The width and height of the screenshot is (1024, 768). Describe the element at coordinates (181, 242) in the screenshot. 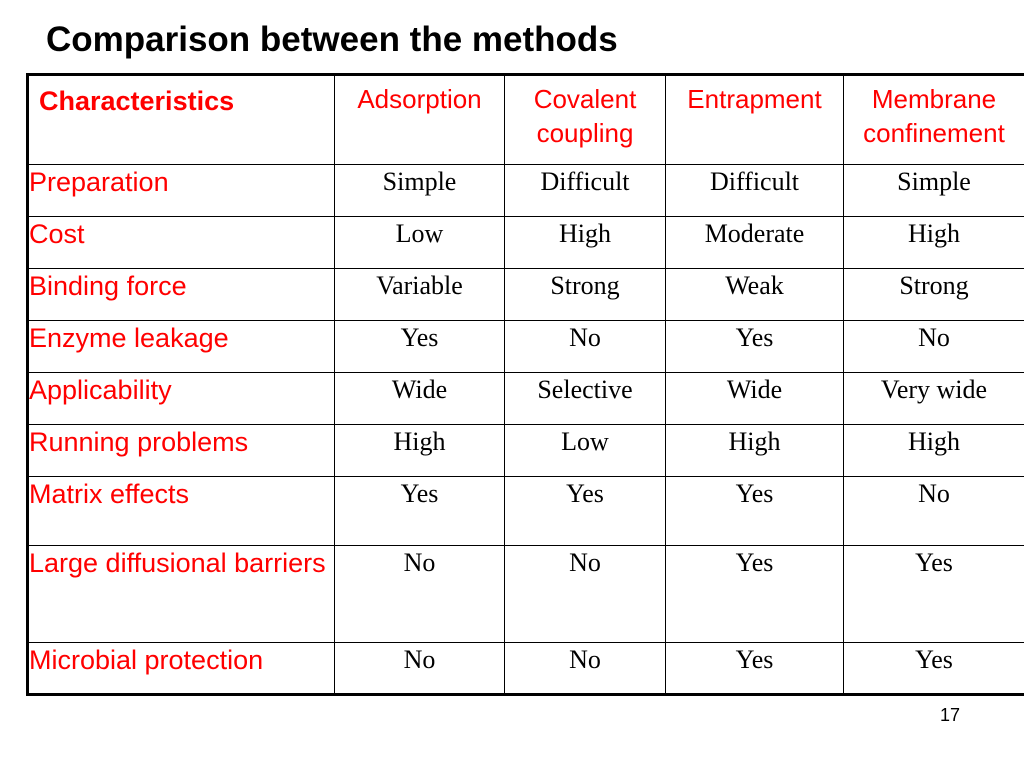

I see `row-label-cost: Cost` at that location.